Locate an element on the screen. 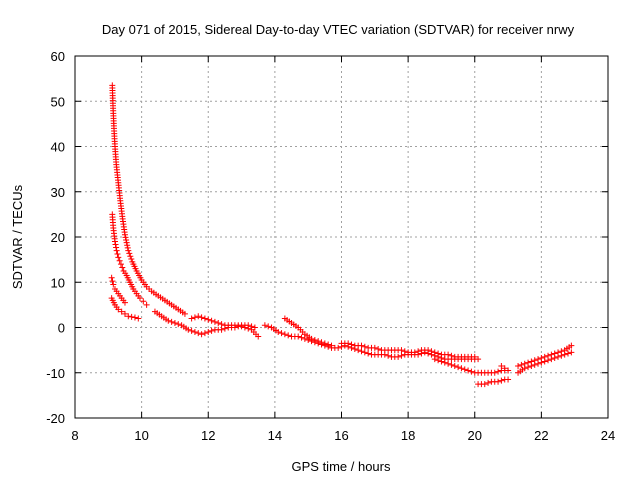  x-axis-label: GPS time / hours is located at coordinates (341, 466).